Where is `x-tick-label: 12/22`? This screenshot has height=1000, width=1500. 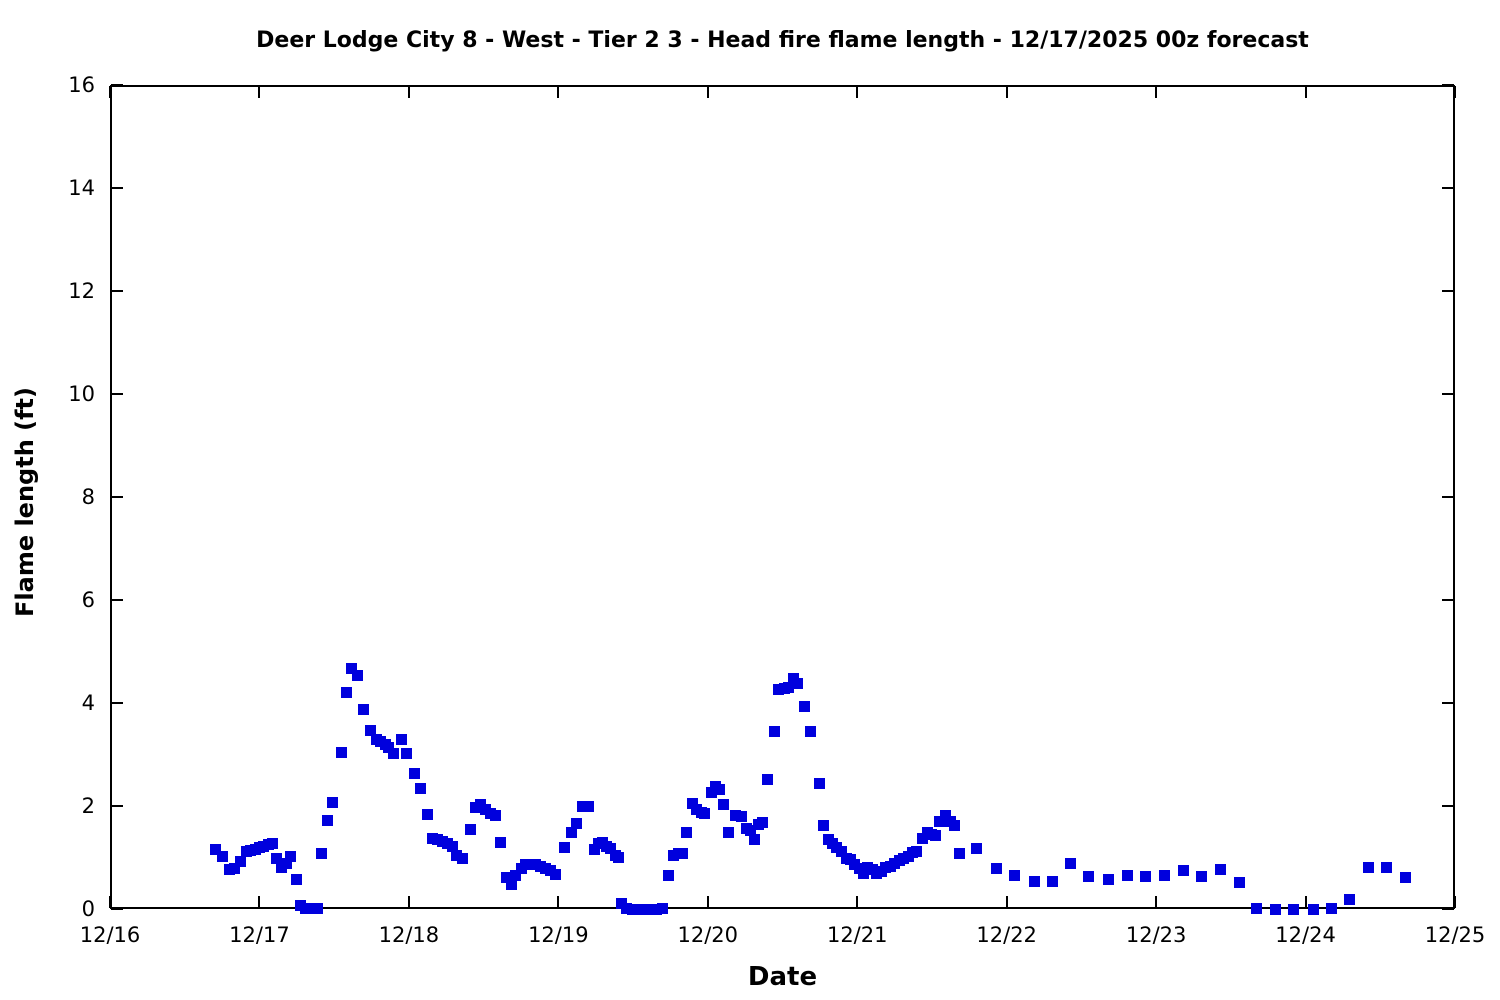 x-tick-label: 12/22 is located at coordinates (1006, 935).